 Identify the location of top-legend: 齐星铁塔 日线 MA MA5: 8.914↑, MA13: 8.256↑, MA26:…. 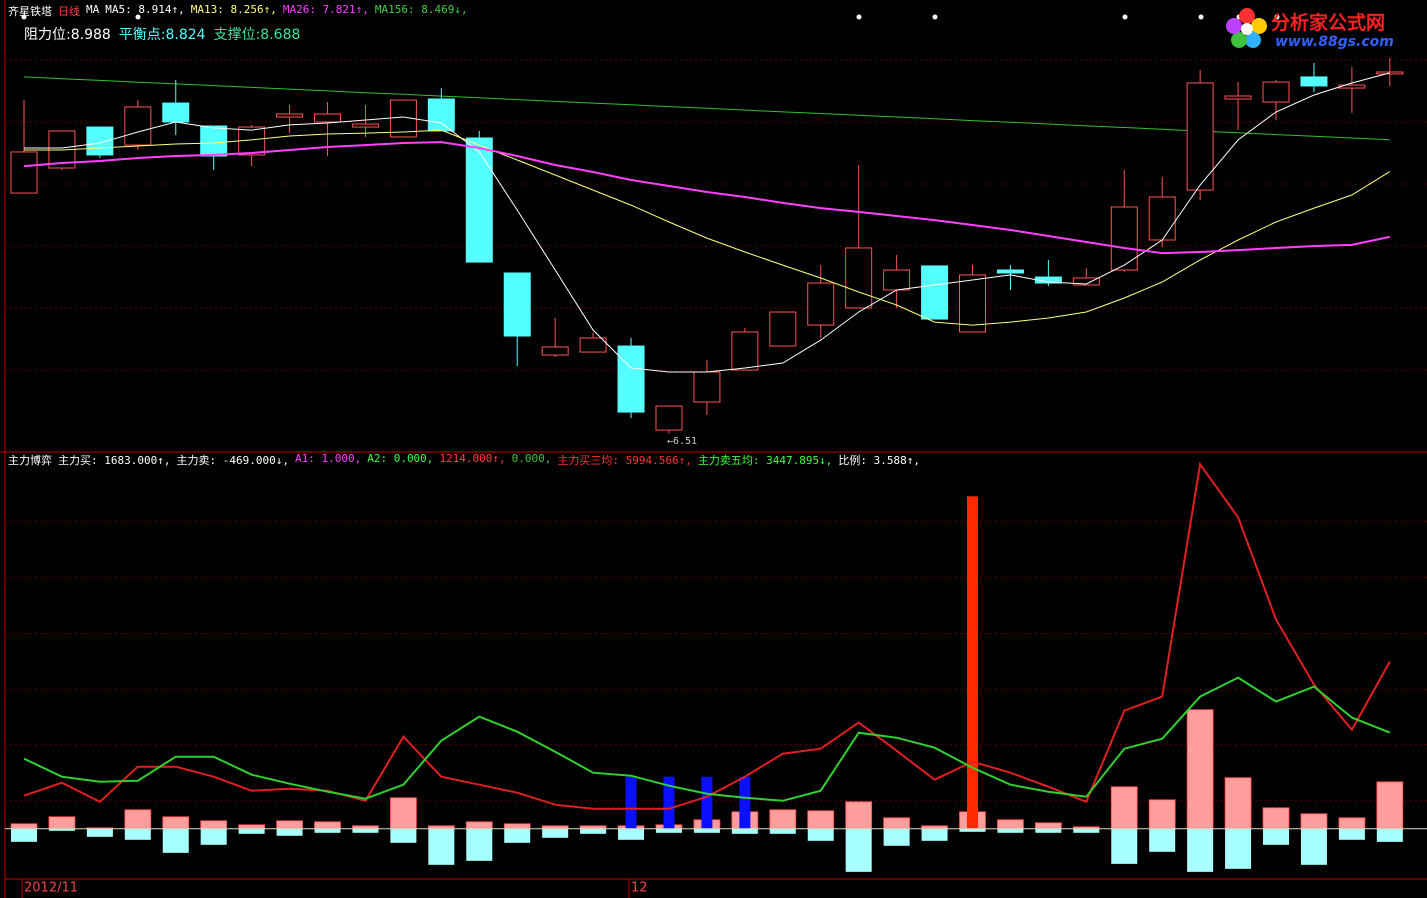
(238, 11).